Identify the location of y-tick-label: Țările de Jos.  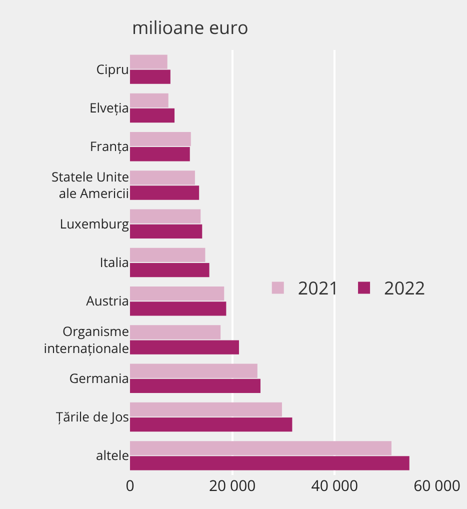
(92, 417).